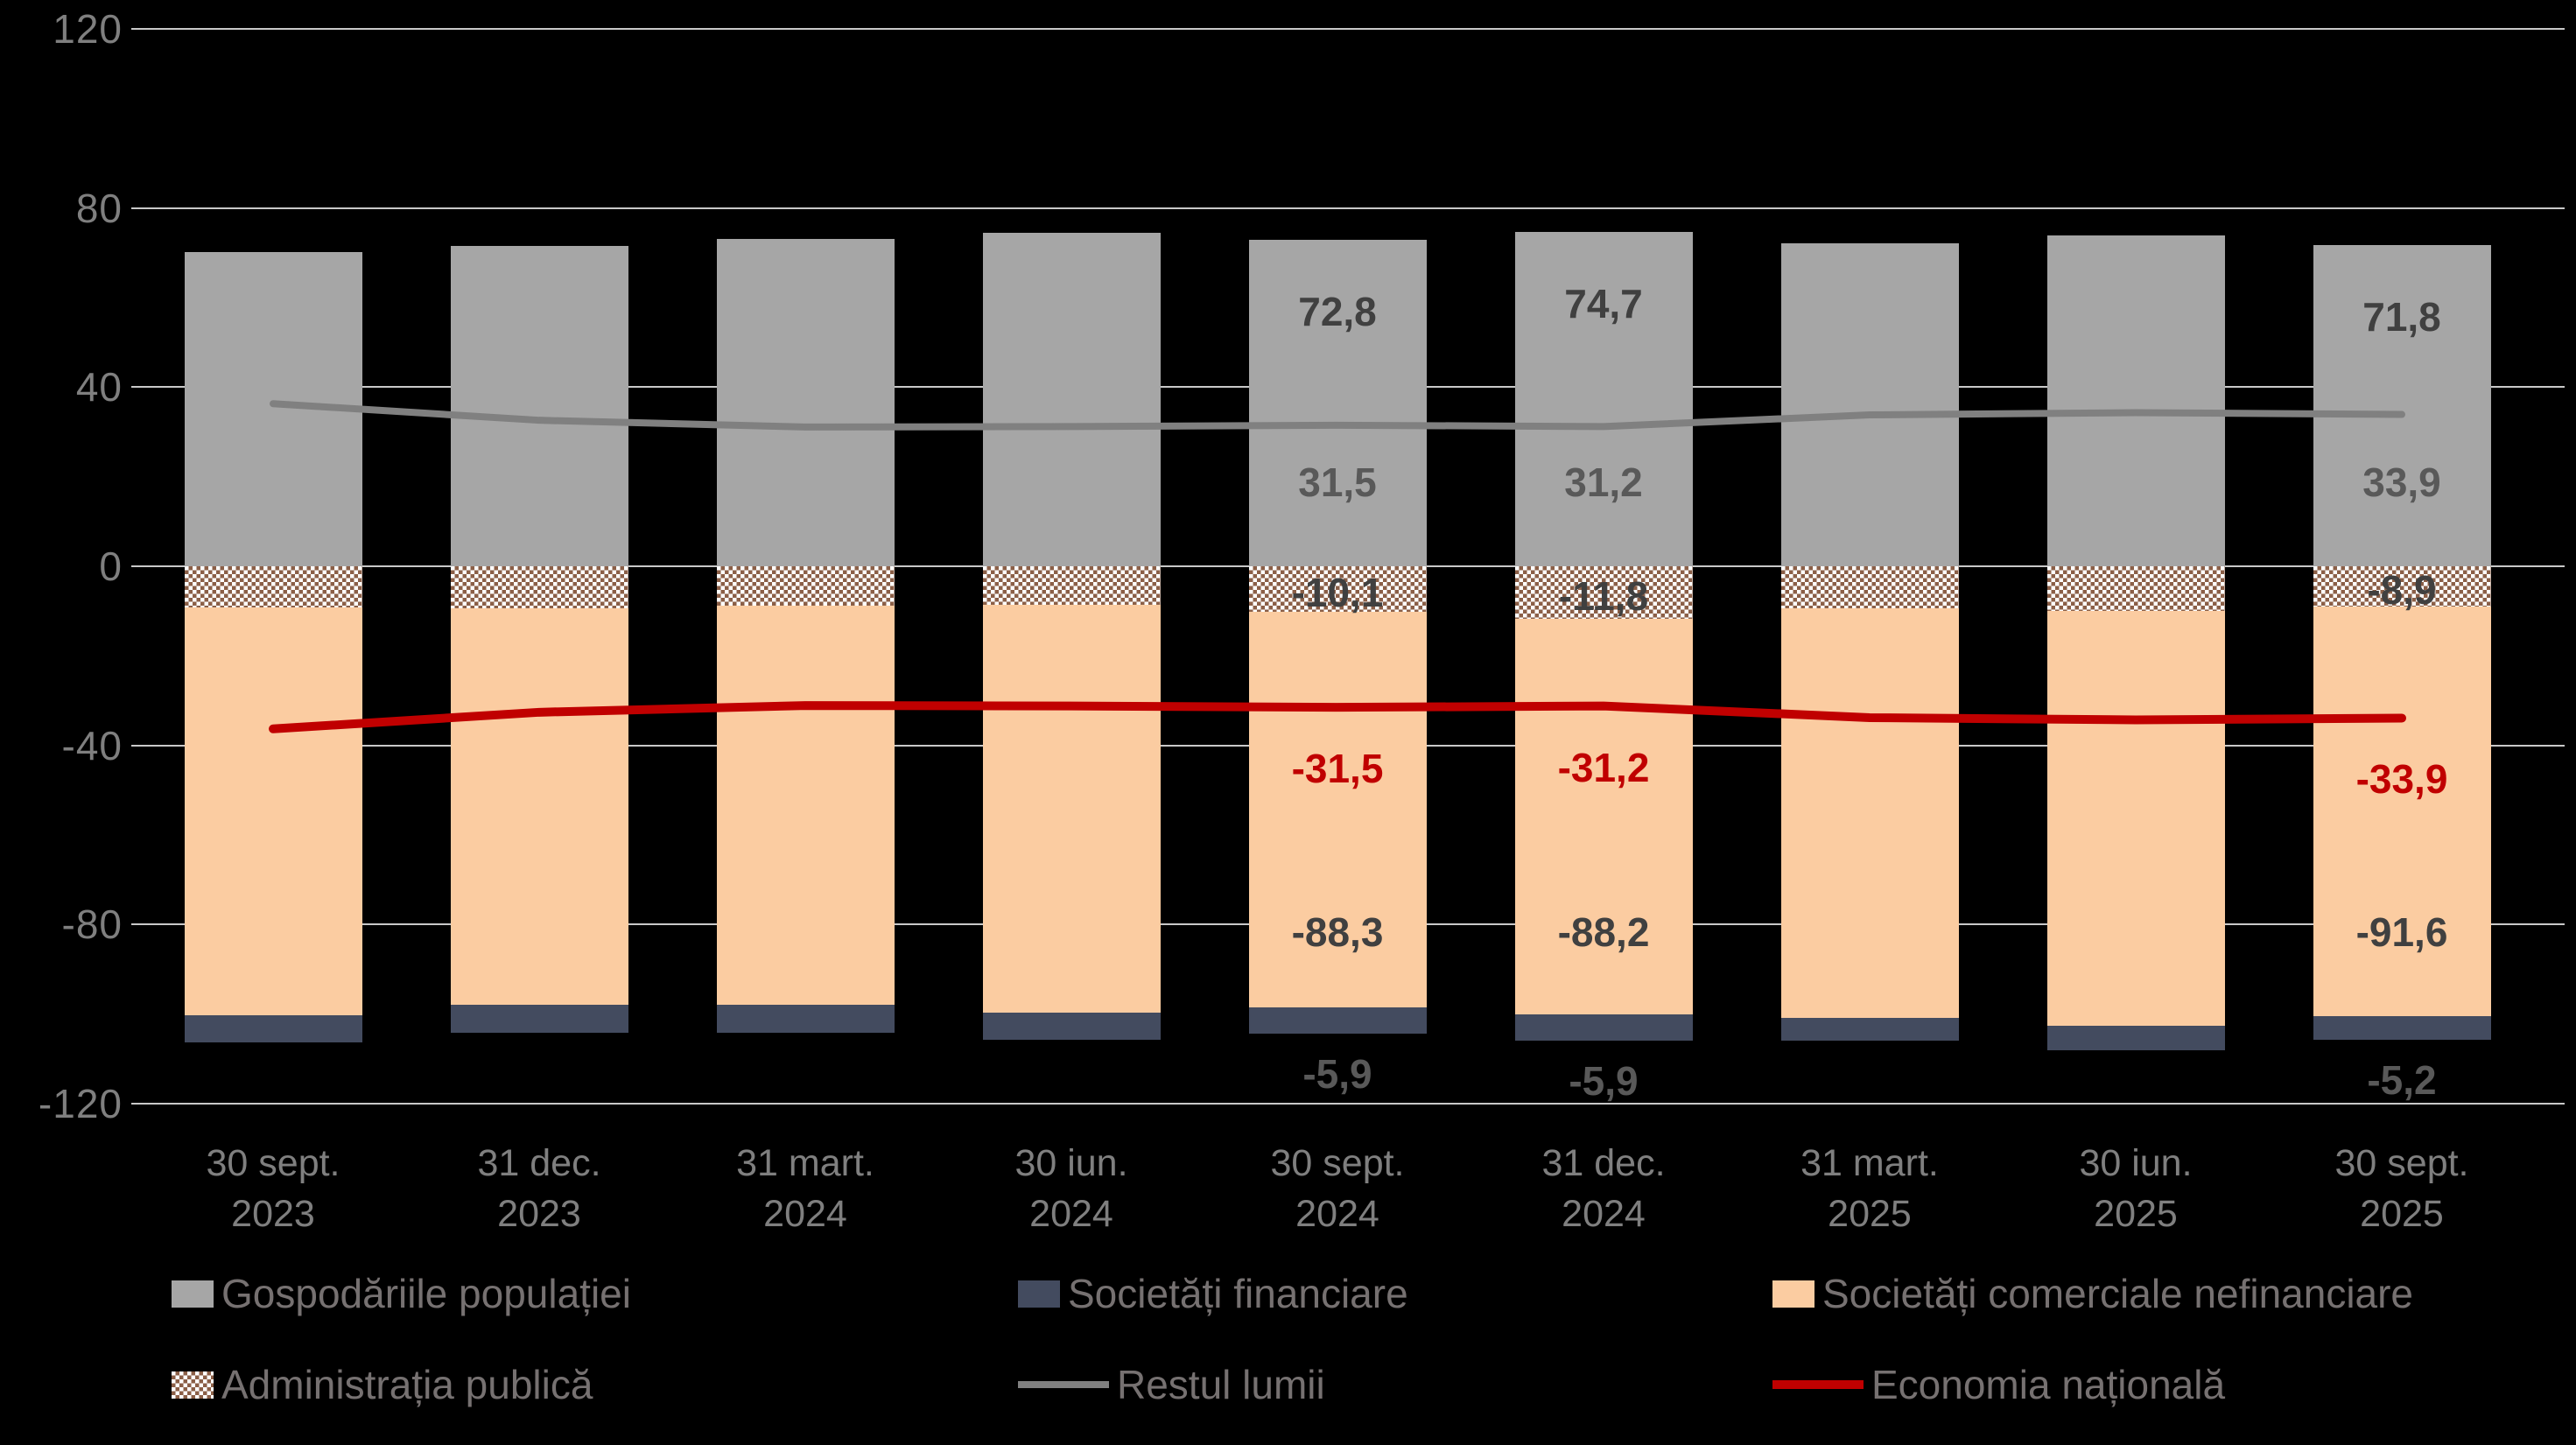  What do you see at coordinates (1337, 769) in the screenshot?
I see `label-economia: -31,5` at bounding box center [1337, 769].